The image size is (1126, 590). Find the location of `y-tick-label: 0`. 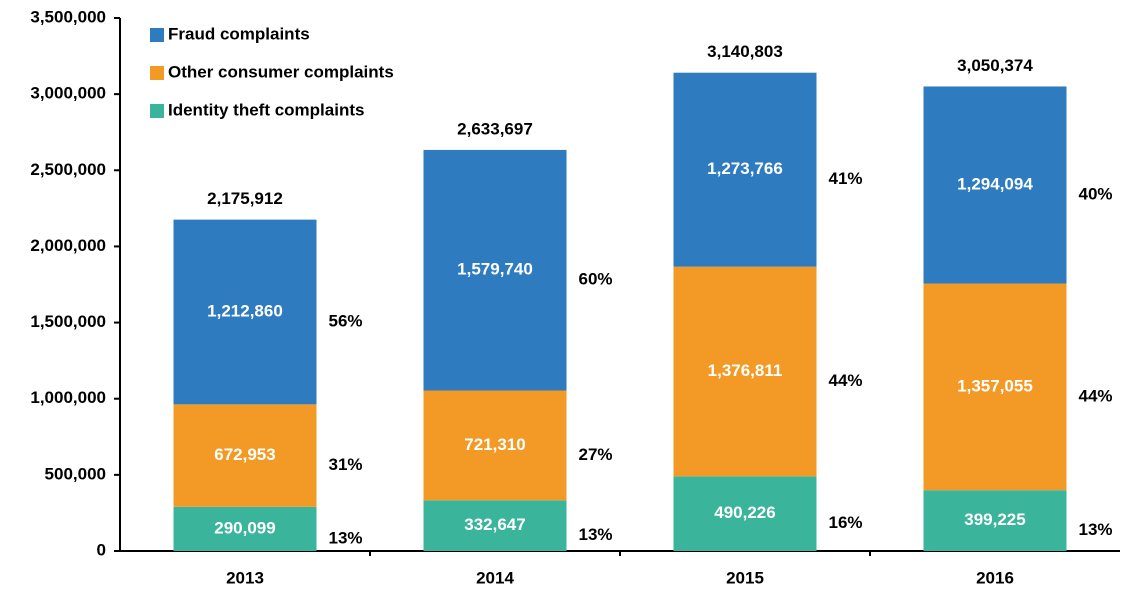

y-tick-label: 0 is located at coordinates (101, 549).